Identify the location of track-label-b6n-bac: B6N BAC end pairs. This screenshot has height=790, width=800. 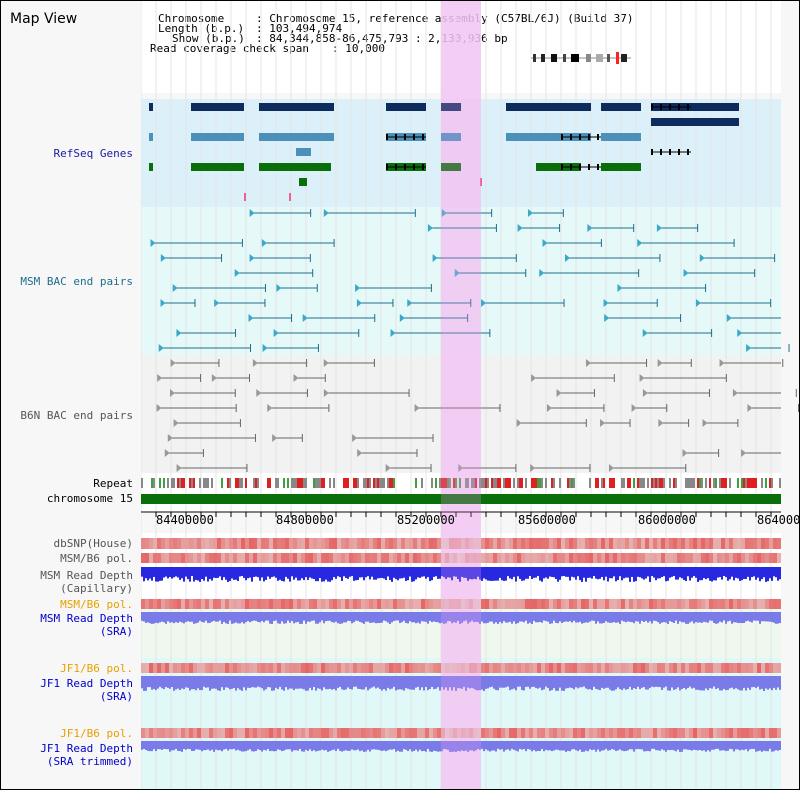
(76, 415).